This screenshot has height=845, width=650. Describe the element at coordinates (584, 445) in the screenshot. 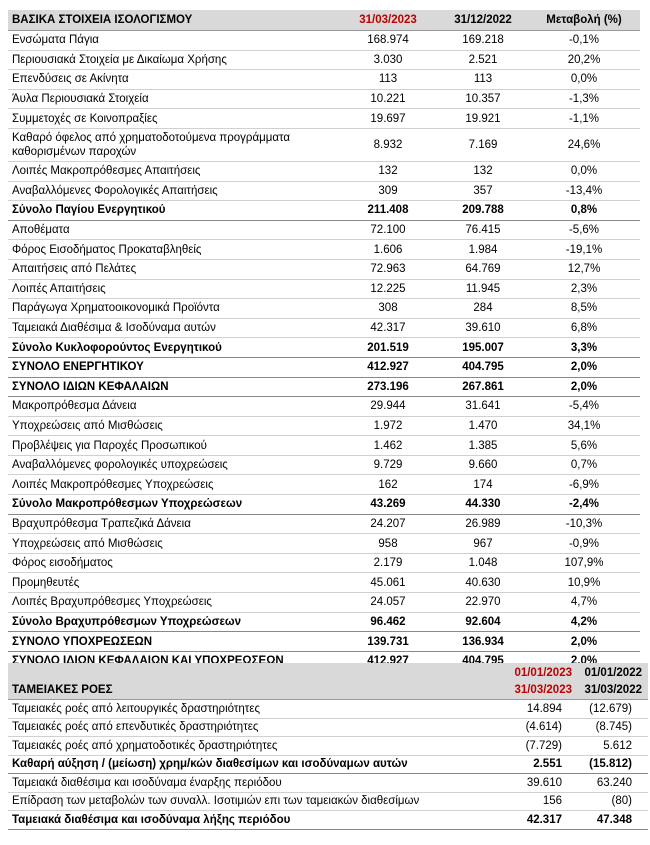

I see `cell-value: 5,6%` at that location.